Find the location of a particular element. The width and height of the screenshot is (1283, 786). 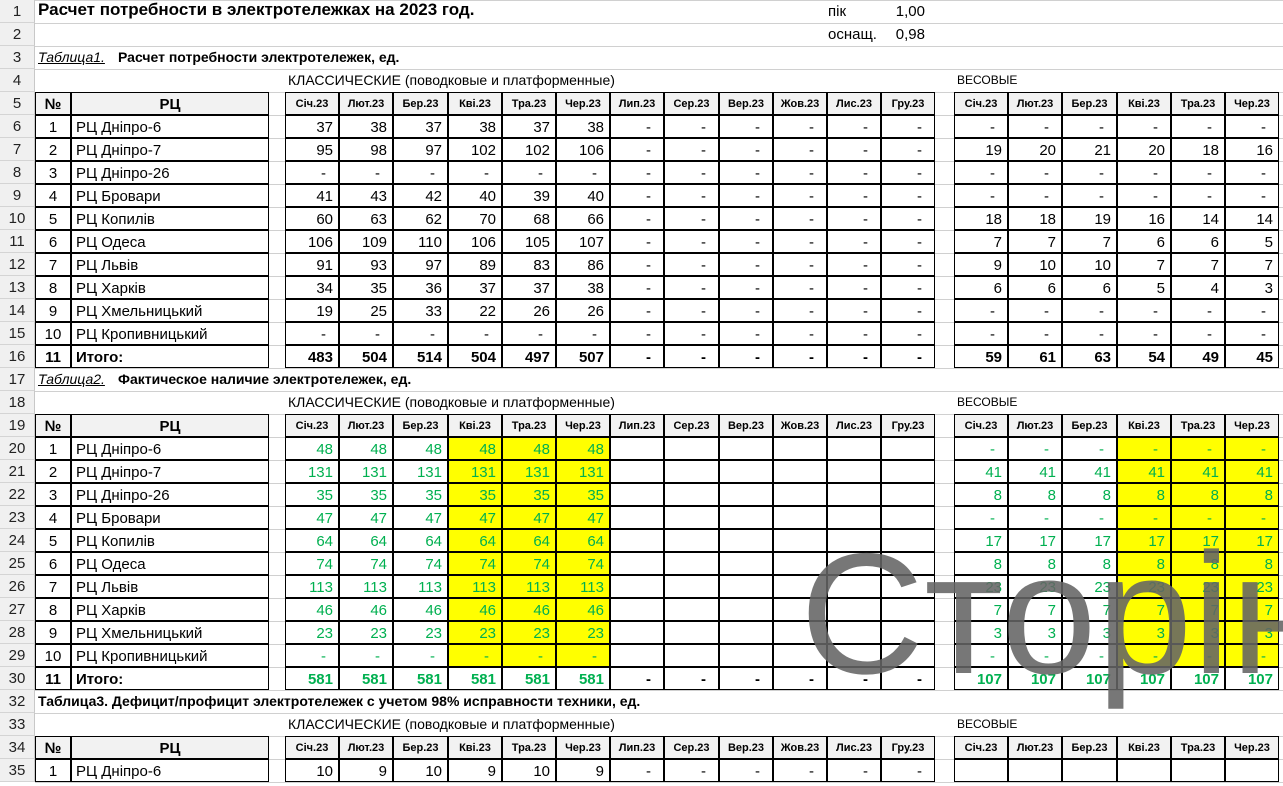

month-value-cell: 106 is located at coordinates (583, 149).